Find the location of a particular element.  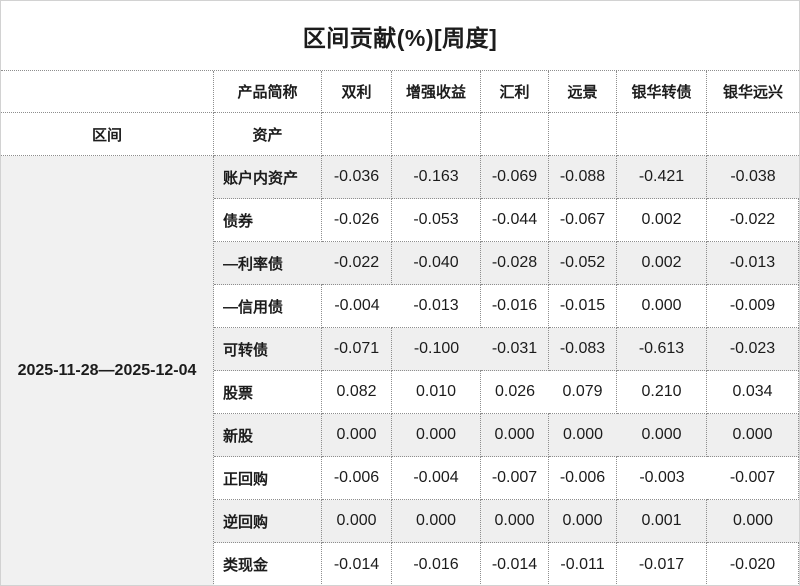

value-cell: -0.053 is located at coordinates (436, 220).